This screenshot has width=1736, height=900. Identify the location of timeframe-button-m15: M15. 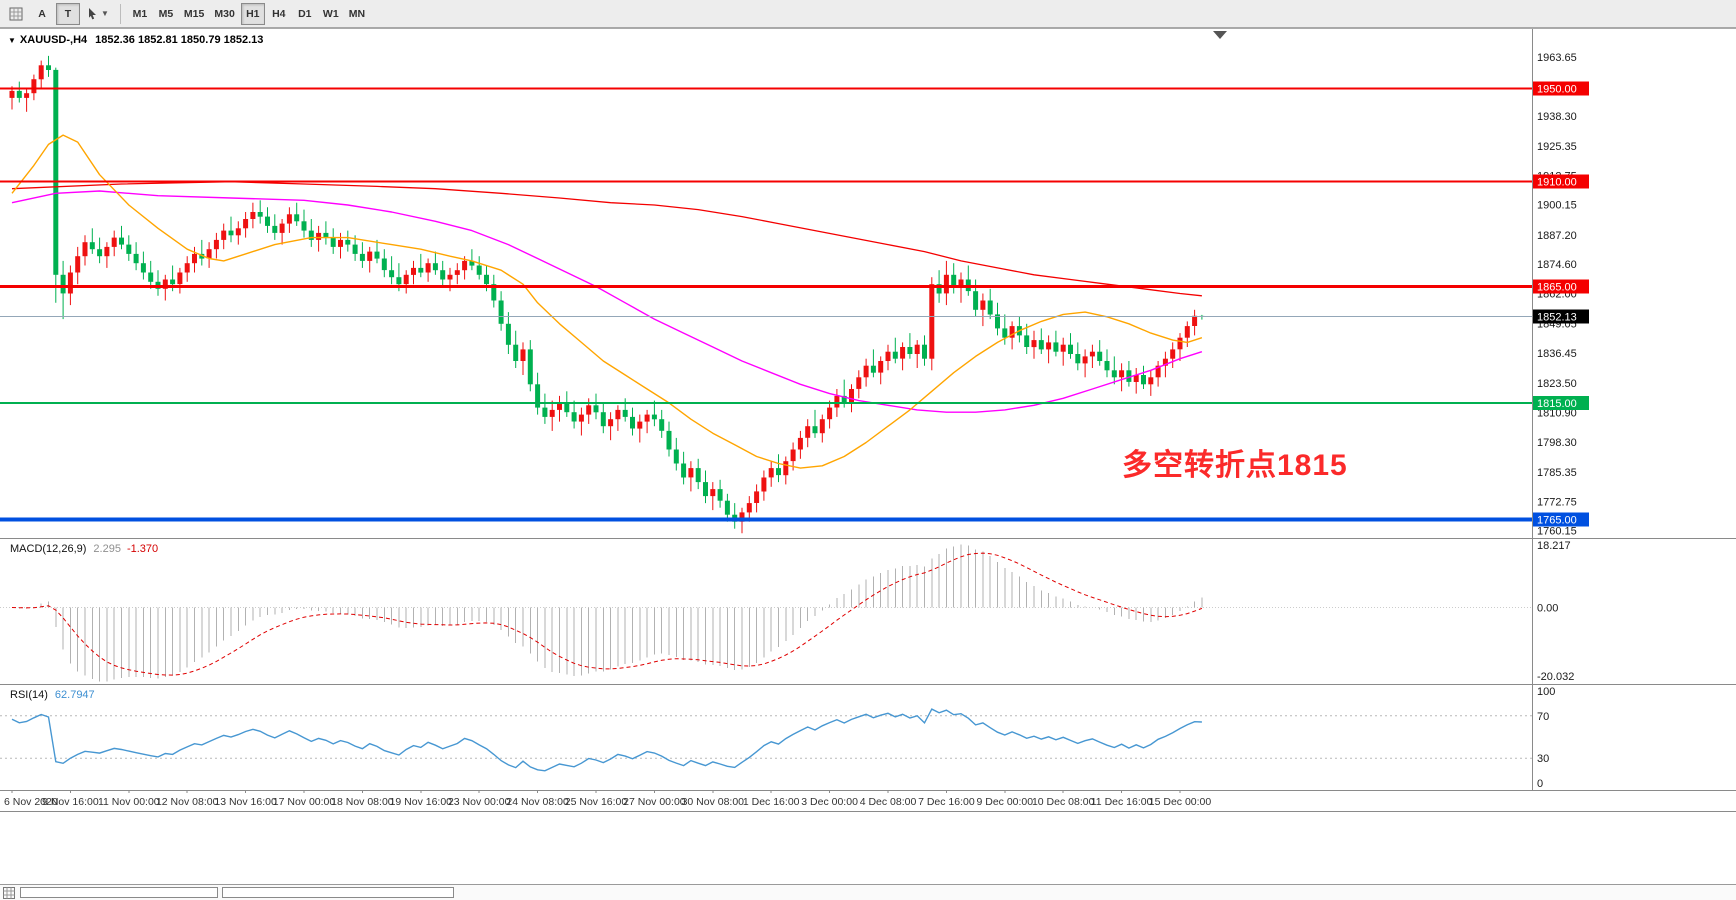
(194, 14).